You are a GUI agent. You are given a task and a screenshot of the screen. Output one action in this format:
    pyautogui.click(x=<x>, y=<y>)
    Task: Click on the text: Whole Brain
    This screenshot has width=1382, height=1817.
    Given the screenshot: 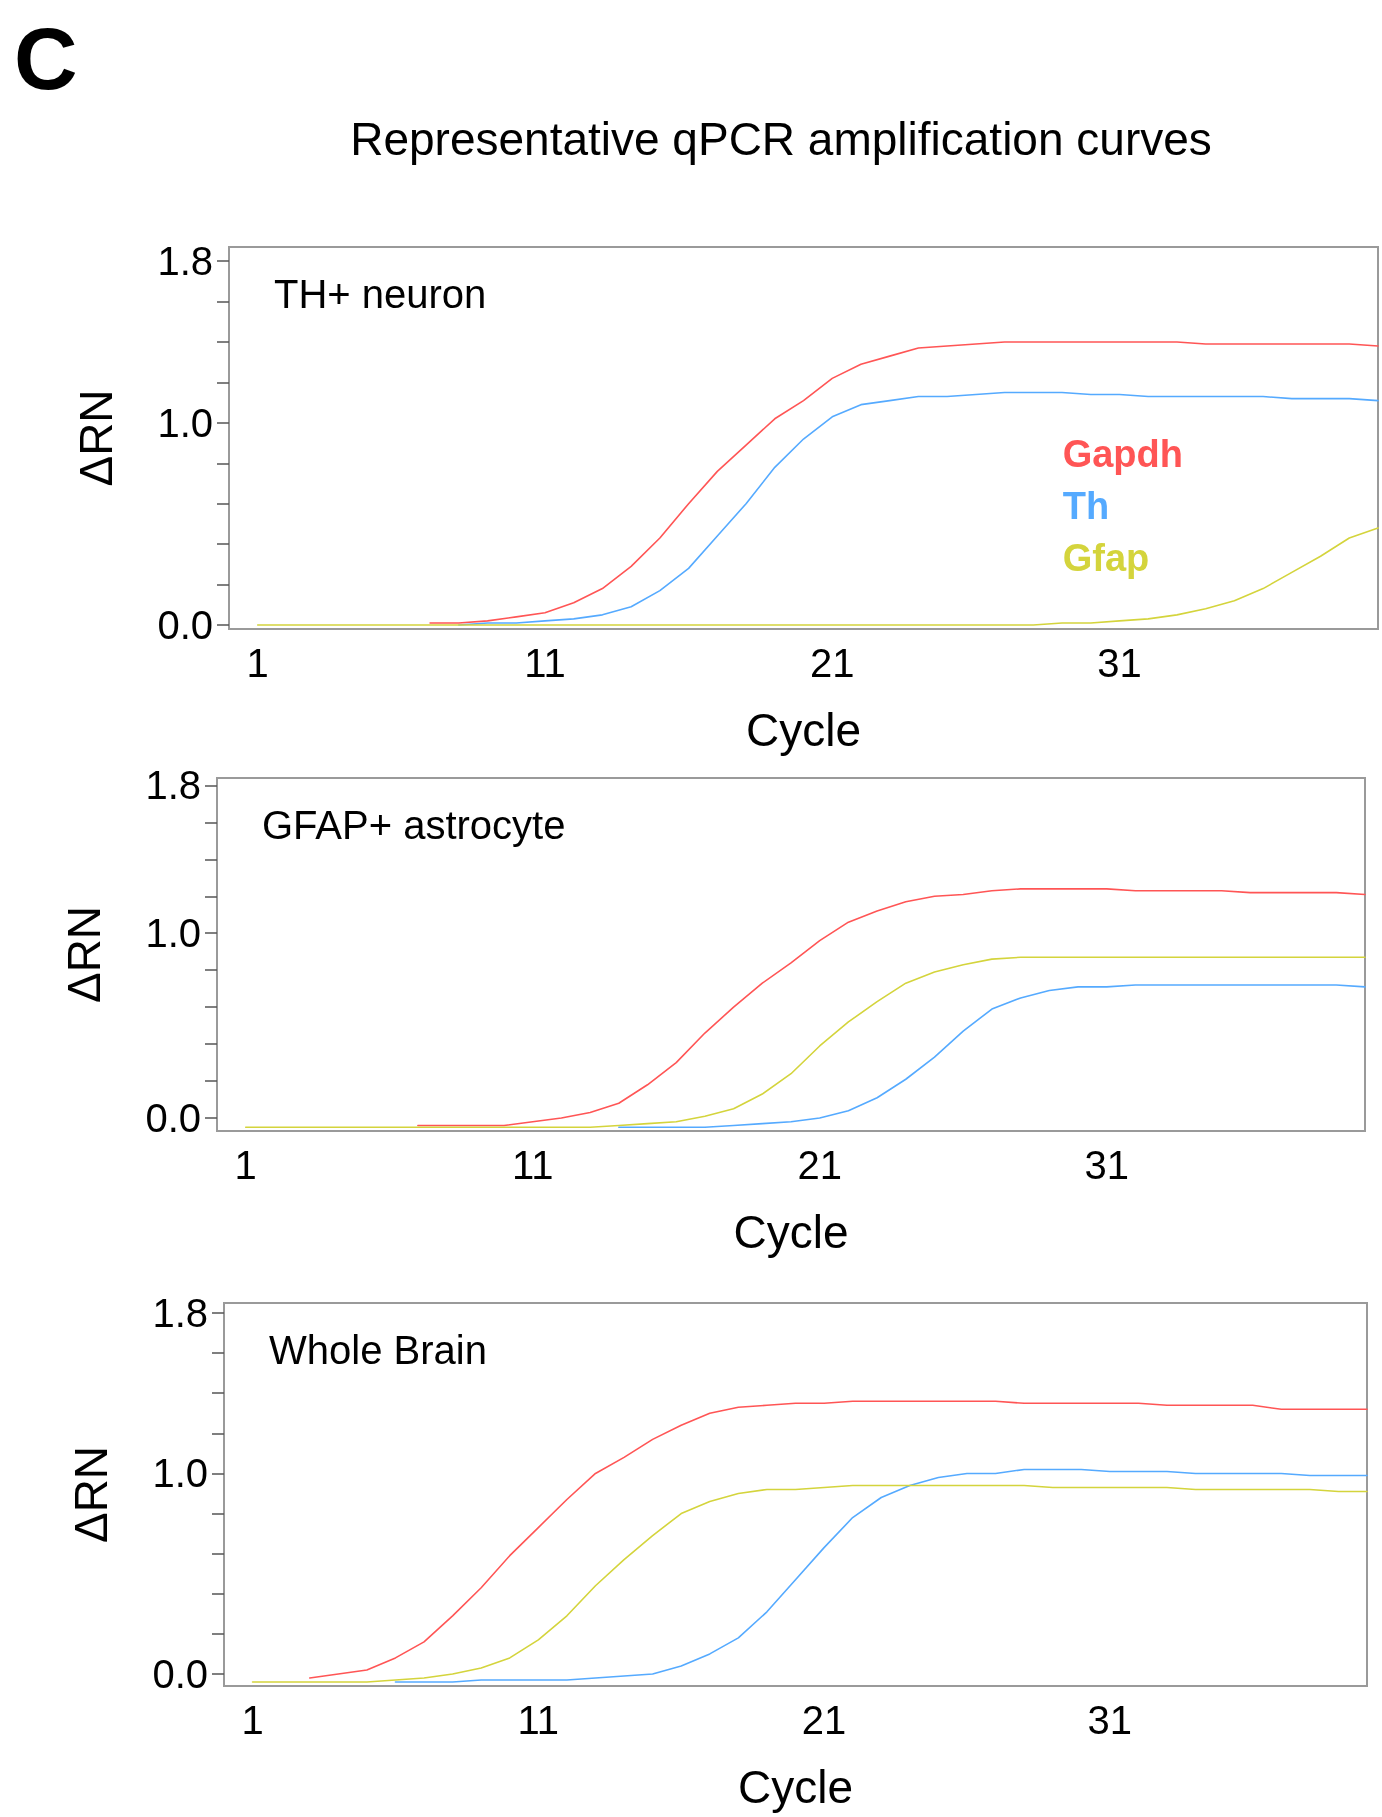 What is the action you would take?
    pyautogui.click(x=378, y=1350)
    